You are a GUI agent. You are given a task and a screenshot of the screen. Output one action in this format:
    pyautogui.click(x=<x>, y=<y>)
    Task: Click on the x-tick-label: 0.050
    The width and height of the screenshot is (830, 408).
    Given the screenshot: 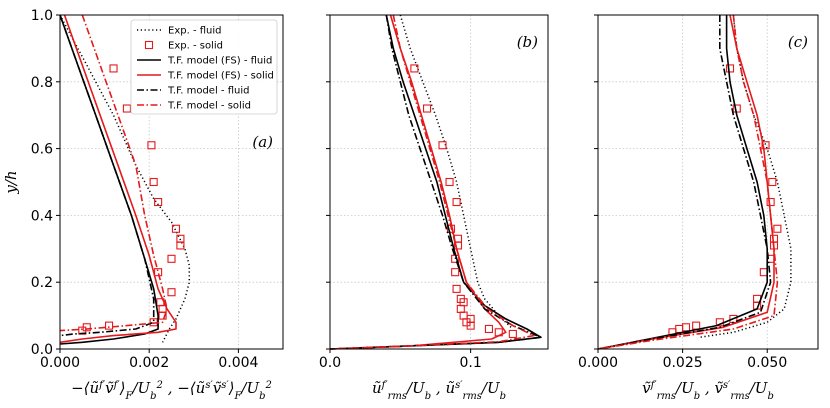 What is the action you would take?
    pyautogui.click(x=767, y=363)
    